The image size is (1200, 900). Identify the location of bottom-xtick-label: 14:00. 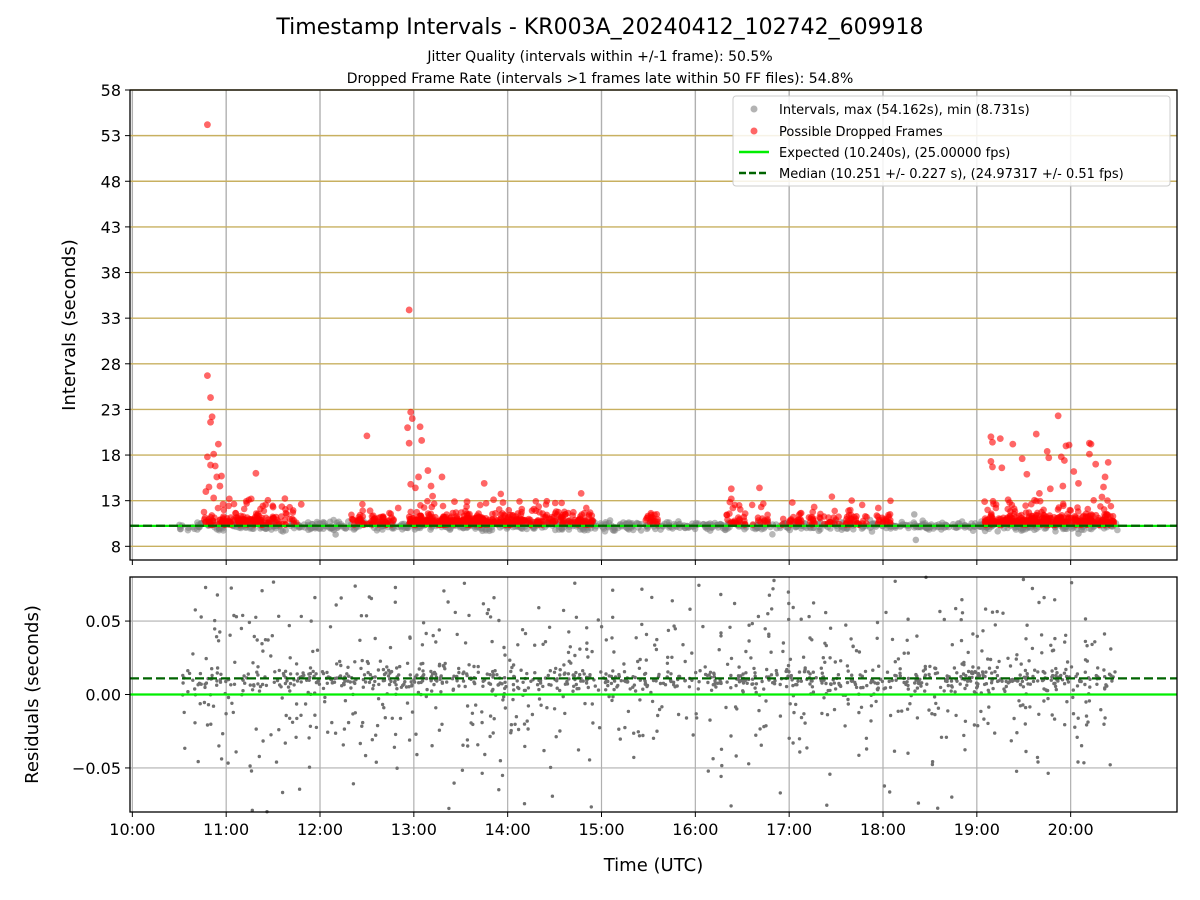
(508, 829).